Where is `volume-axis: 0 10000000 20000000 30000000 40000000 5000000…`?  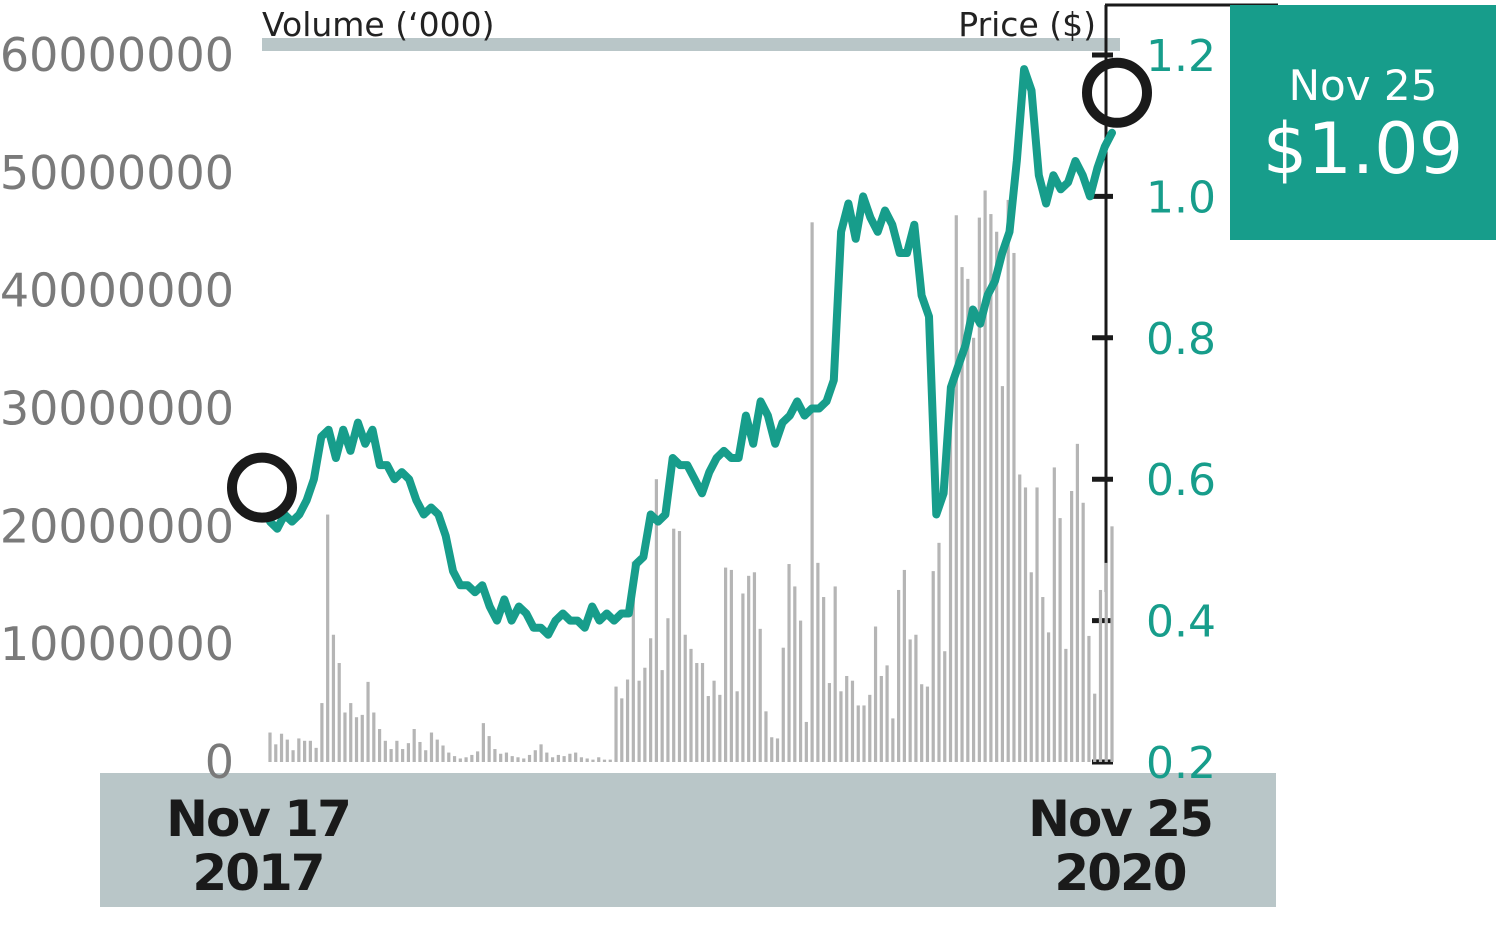 volume-axis: 0 10000000 20000000 30000000 40000000 5000000… is located at coordinates (117, 408).